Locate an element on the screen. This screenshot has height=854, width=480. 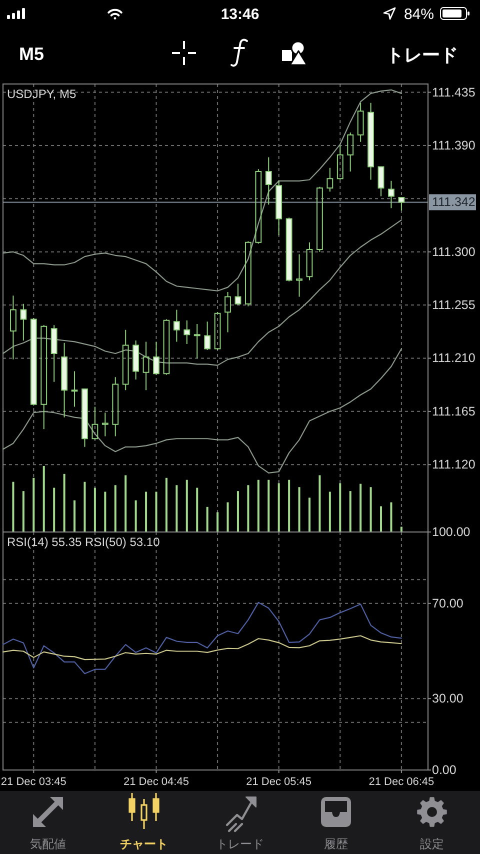
chart-title: USDJPY, M5 is located at coordinates (41, 94).